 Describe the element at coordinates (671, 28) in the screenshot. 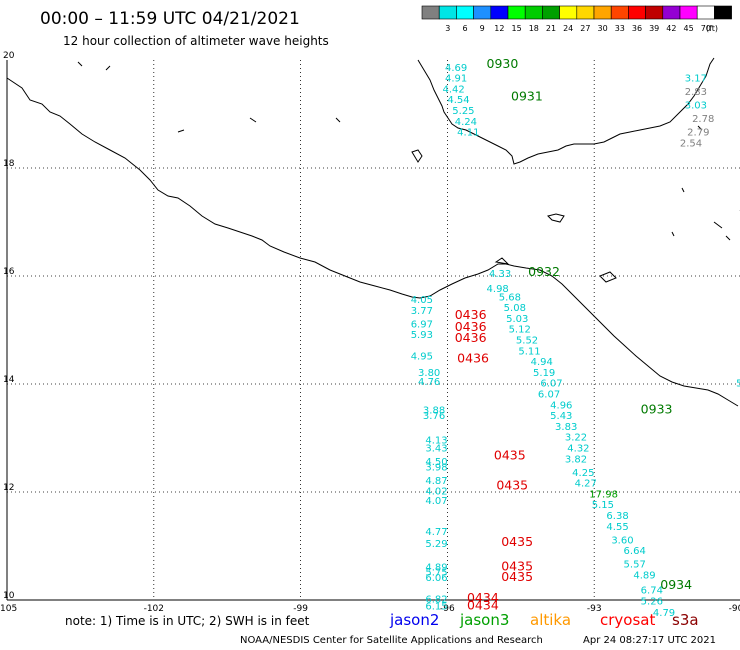

I see `colorbar-tick-label: 42` at that location.